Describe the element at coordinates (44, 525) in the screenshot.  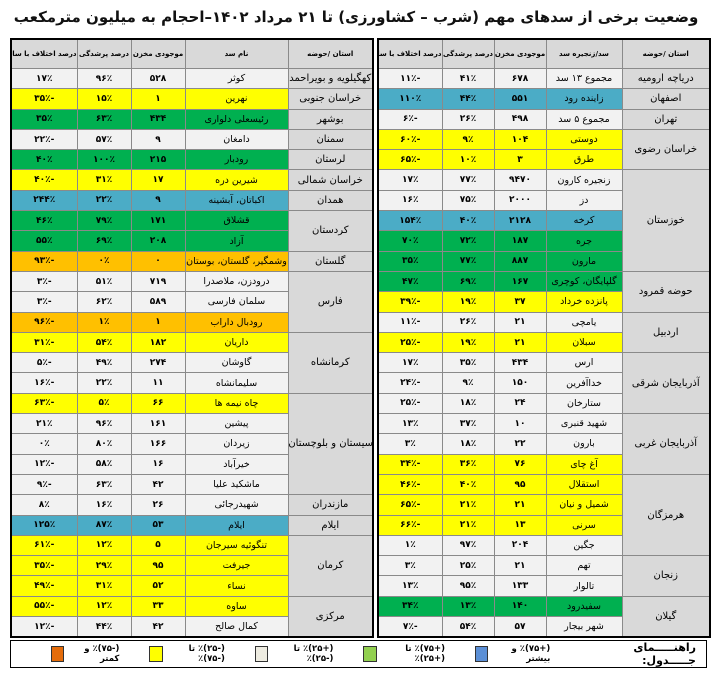
I see `diff-cell: ۱۲۵٪` at that location.